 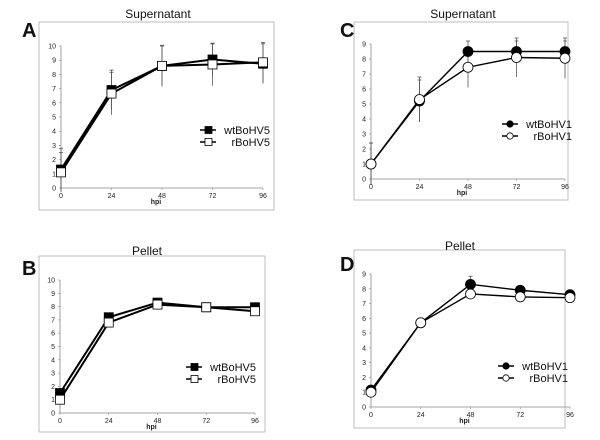 What do you see at coordinates (29, 269) in the screenshot?
I see `panel-letter: B` at bounding box center [29, 269].